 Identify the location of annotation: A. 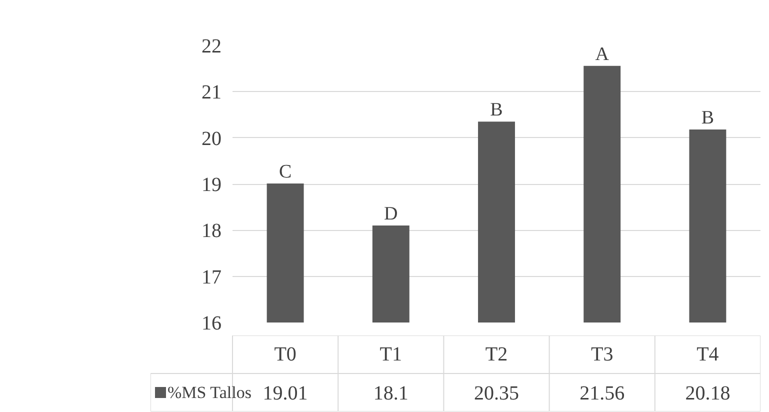
(602, 54).